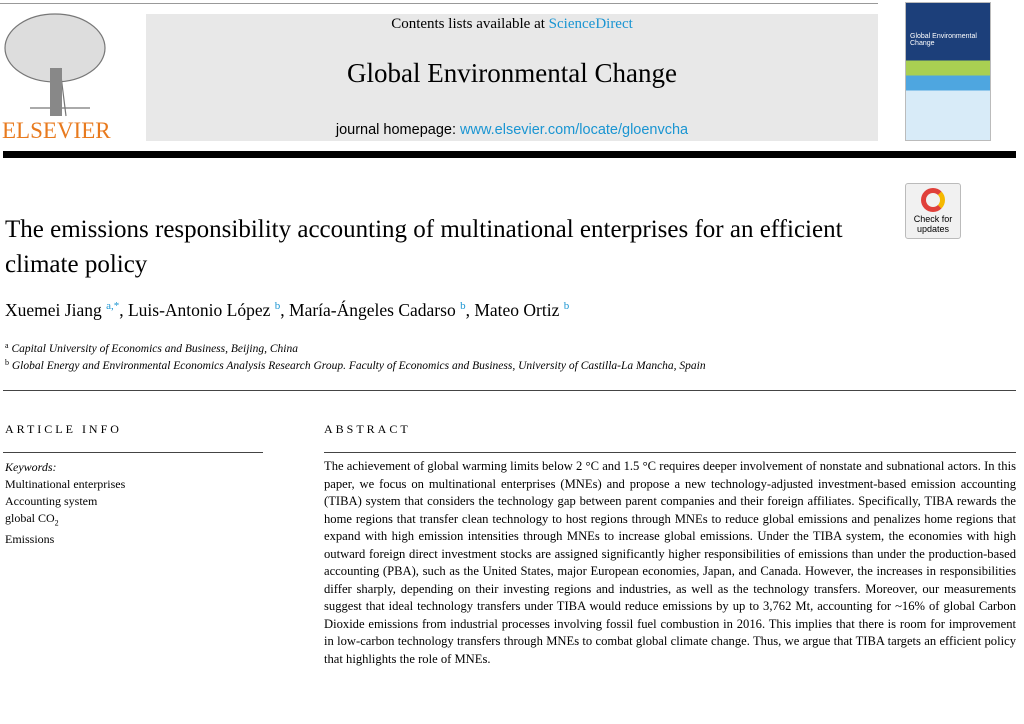  I want to click on keywords-label: Keywords:, so click(31, 467).